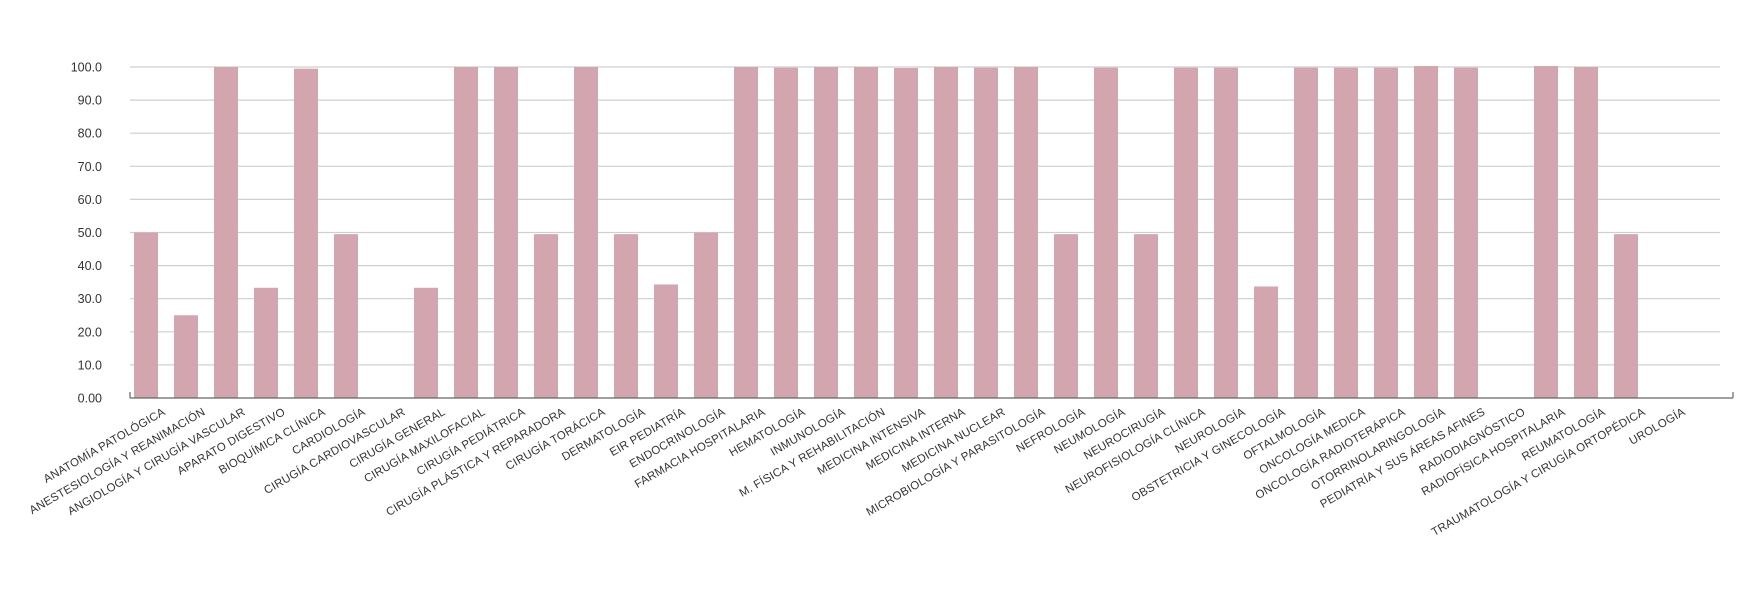 Image resolution: width=1750 pixels, height=600 pixels. I want to click on y-tick-label: 20.0, so click(90, 332).